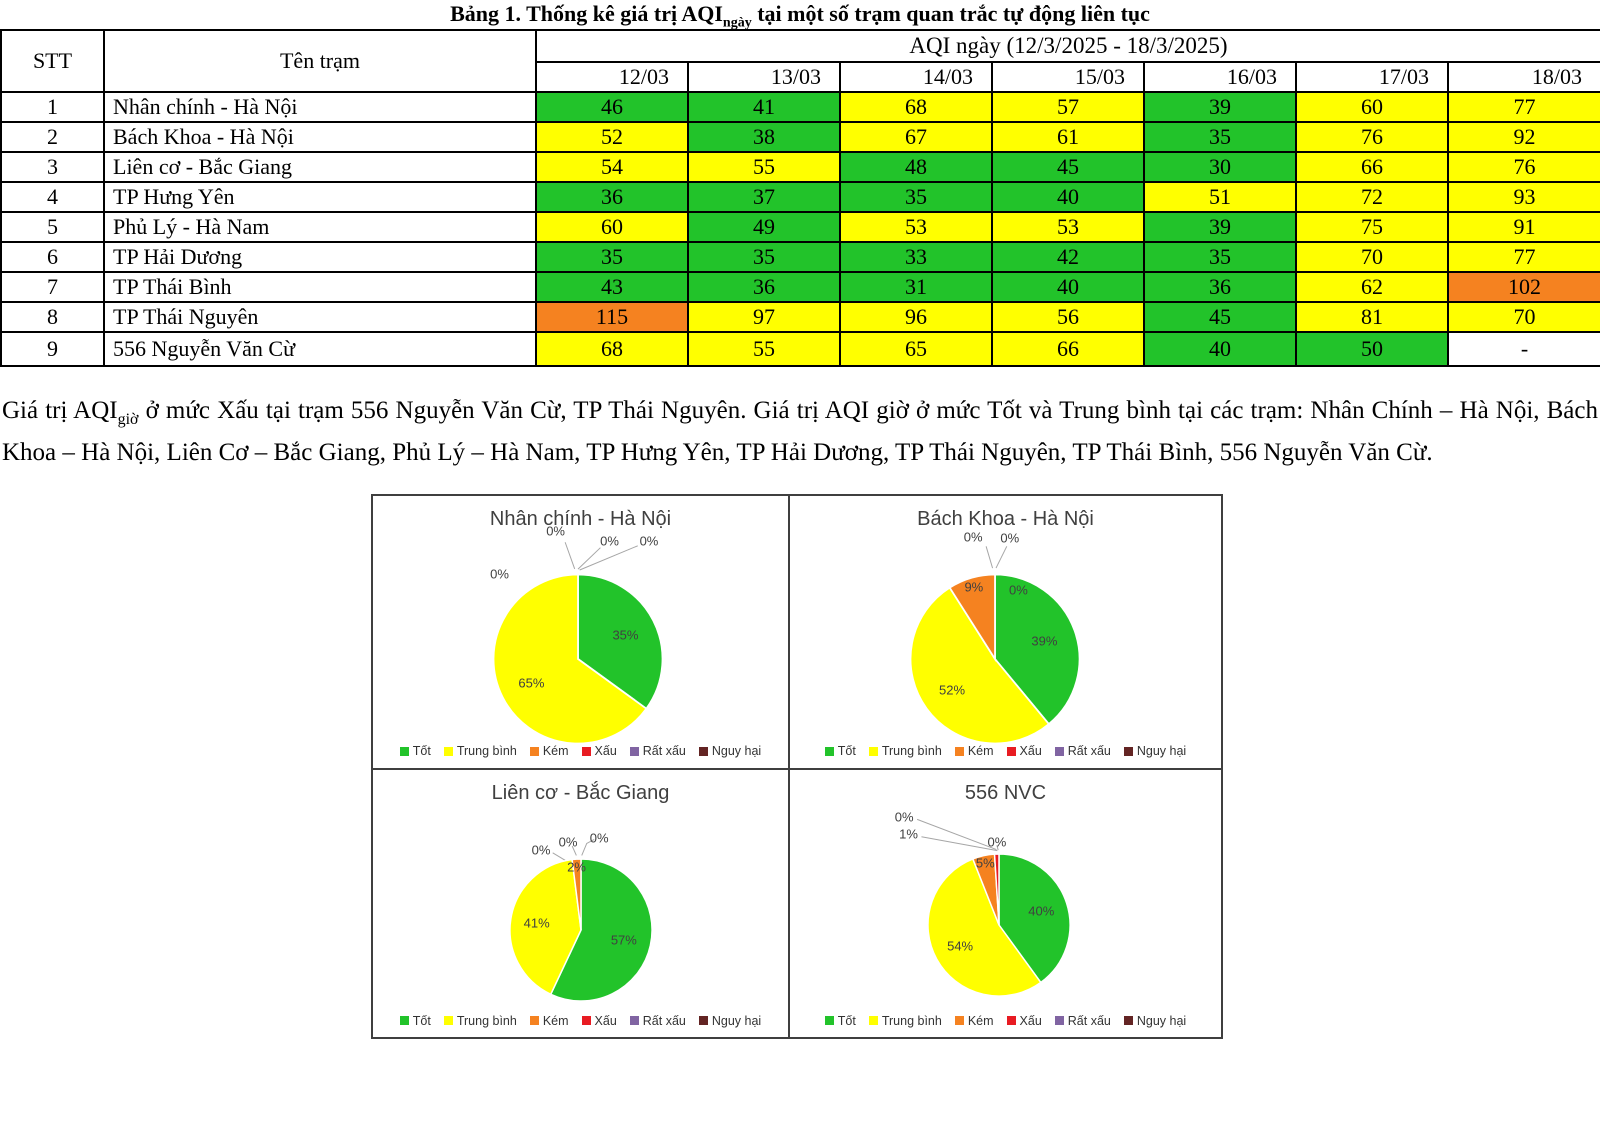  I want to click on station-cell: Nhân chính - Hà Nội, so click(320, 107).